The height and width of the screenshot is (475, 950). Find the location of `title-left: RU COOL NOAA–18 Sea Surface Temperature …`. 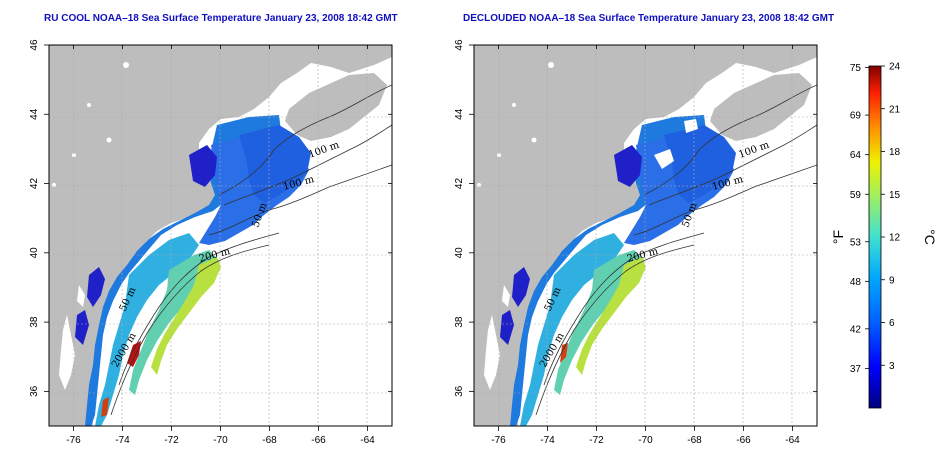

title-left: RU COOL NOAA–18 Sea Surface Temperature … is located at coordinates (221, 18).